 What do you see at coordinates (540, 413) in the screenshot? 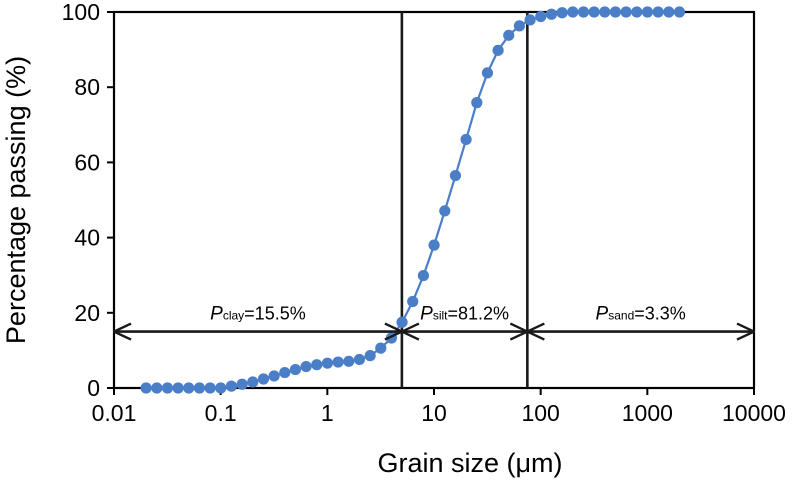
I see `x-tick-label: 100` at bounding box center [540, 413].